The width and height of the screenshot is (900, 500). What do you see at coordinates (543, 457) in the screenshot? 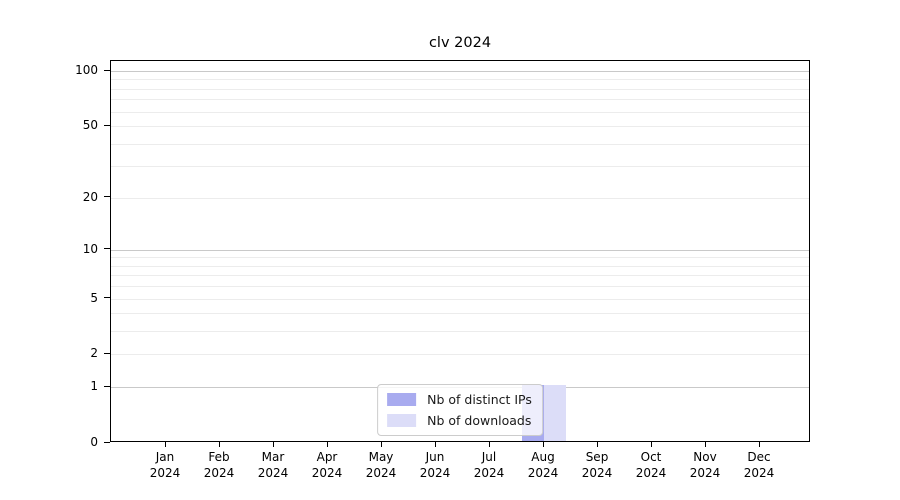
I see `x-tick-month: Aug` at bounding box center [543, 457].